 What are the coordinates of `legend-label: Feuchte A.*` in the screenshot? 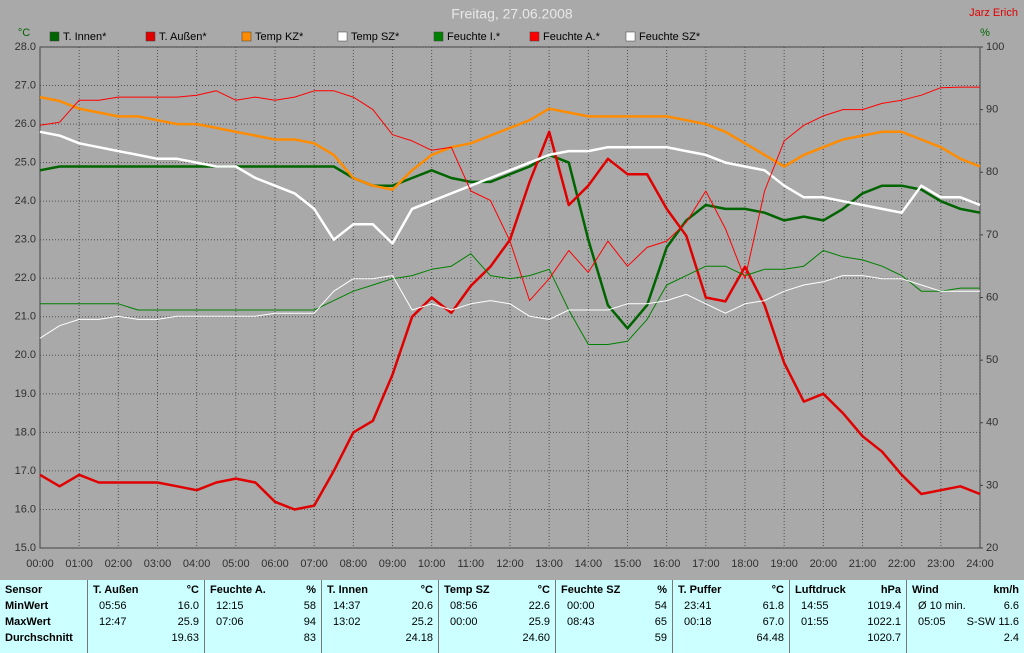 It's located at (572, 37).